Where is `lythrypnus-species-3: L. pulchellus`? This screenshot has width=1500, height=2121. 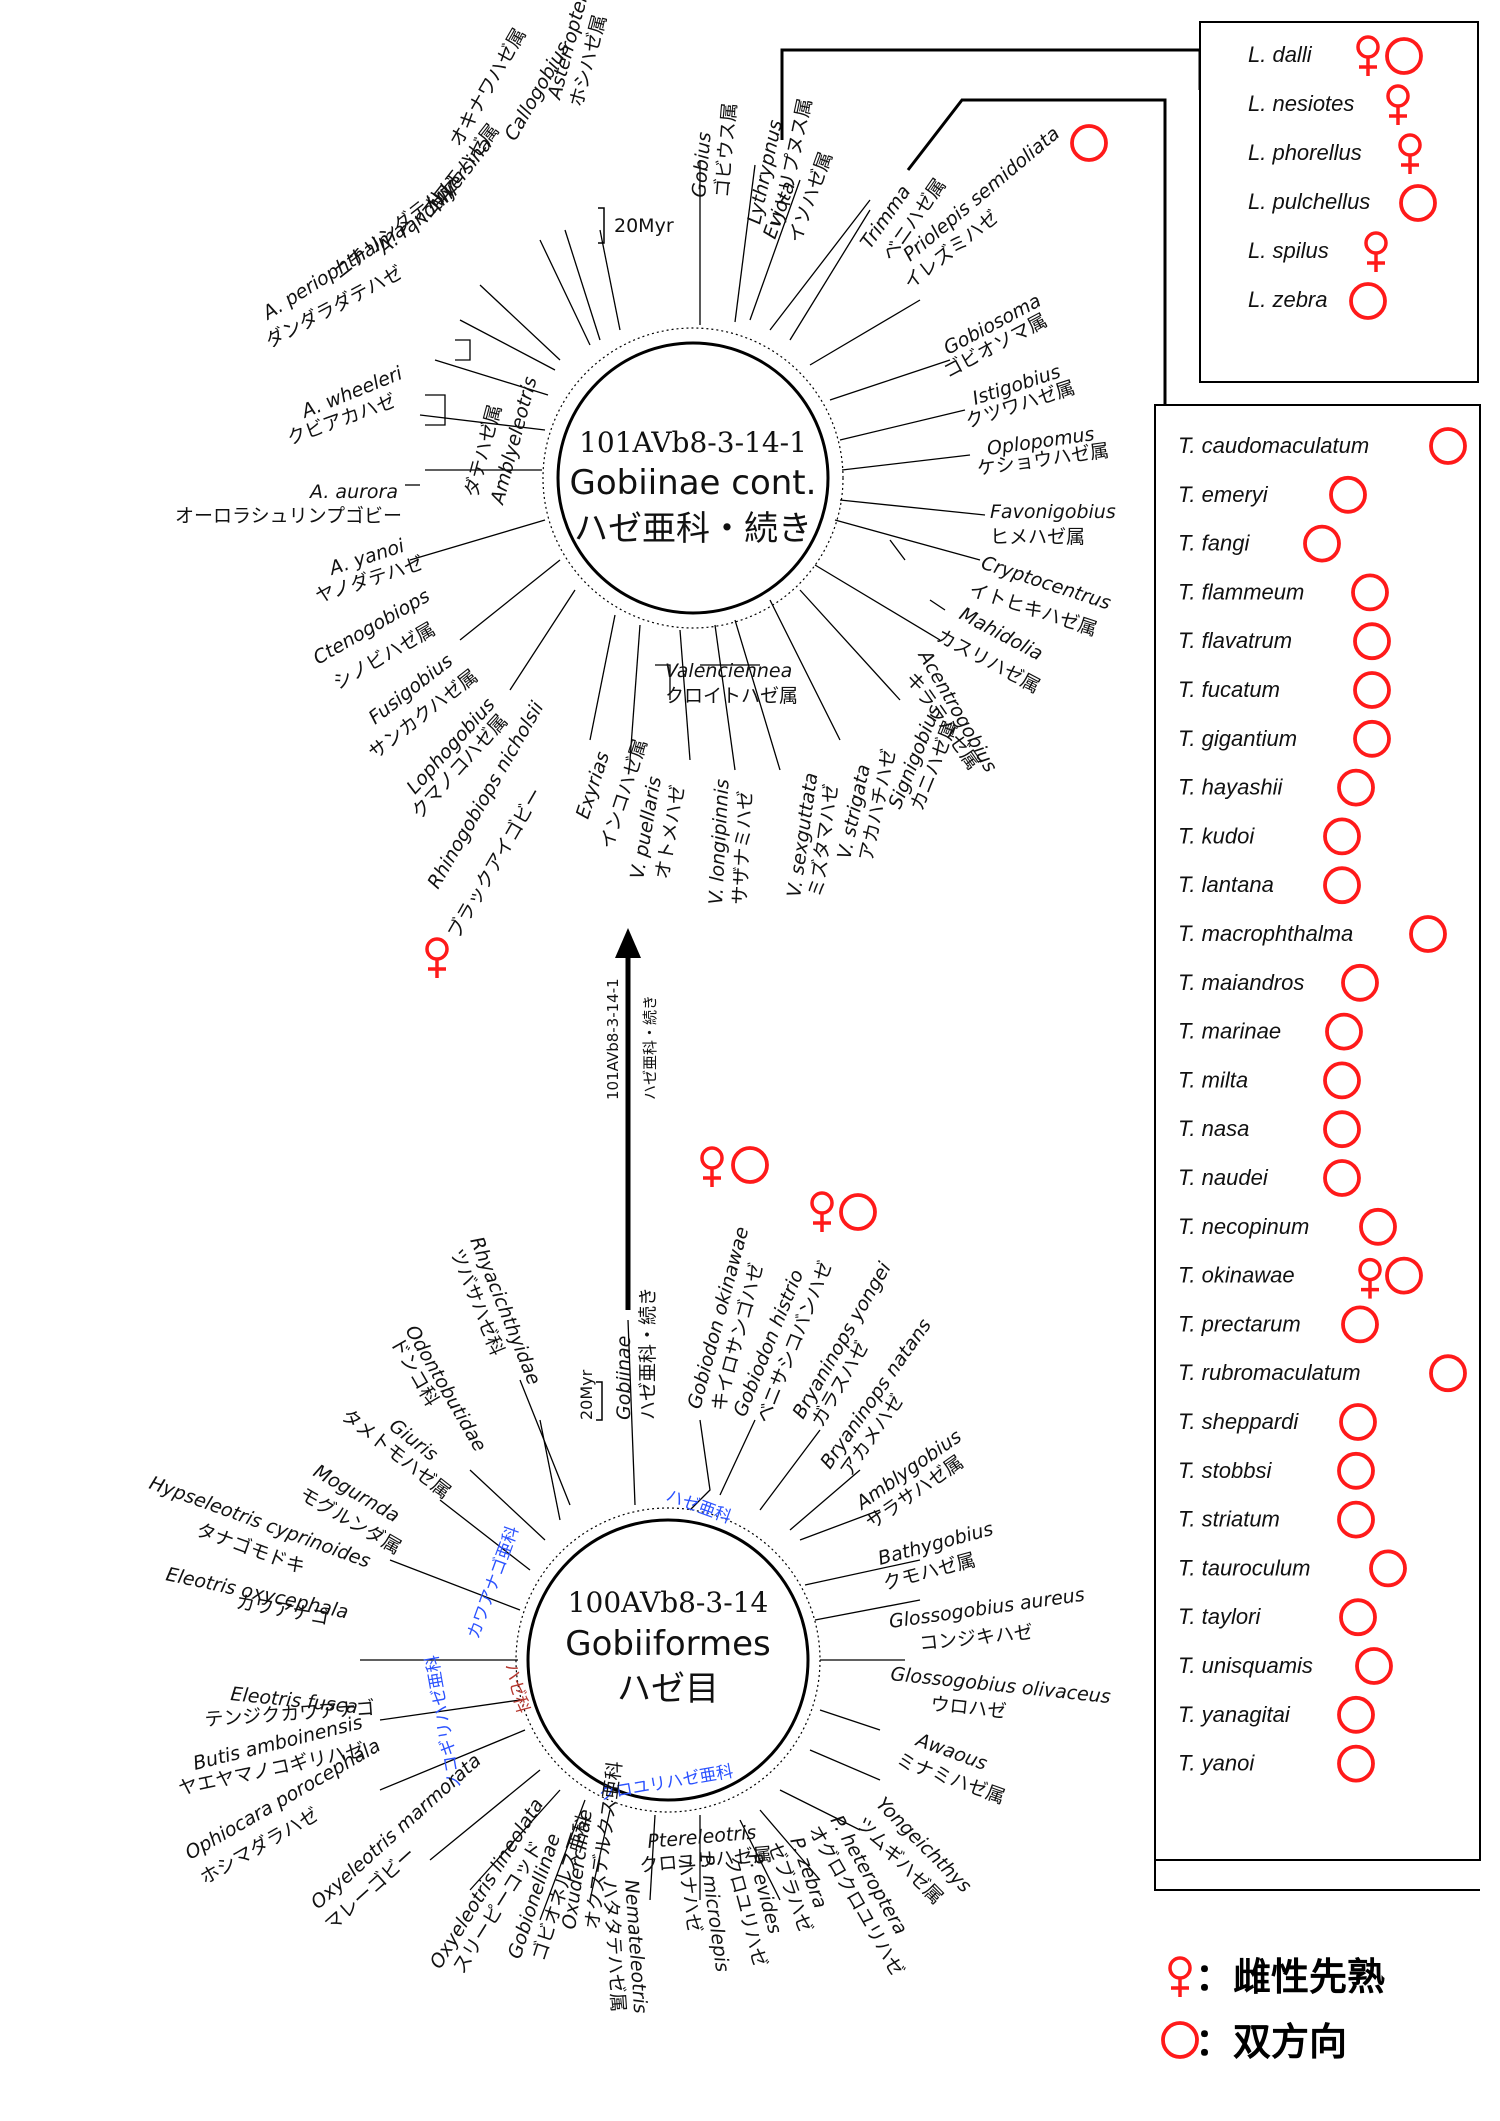 lythrypnus-species-3: L. pulchellus is located at coordinates (1309, 201).